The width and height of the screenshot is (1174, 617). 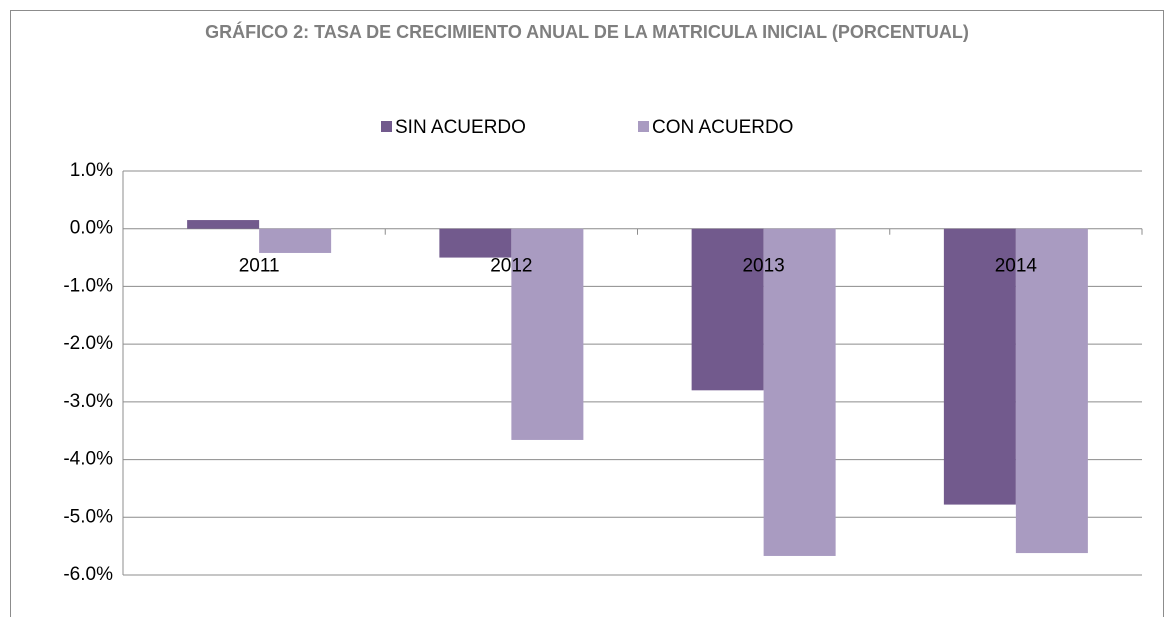 What do you see at coordinates (1016, 266) in the screenshot?
I see `x-tick-label: 2014` at bounding box center [1016, 266].